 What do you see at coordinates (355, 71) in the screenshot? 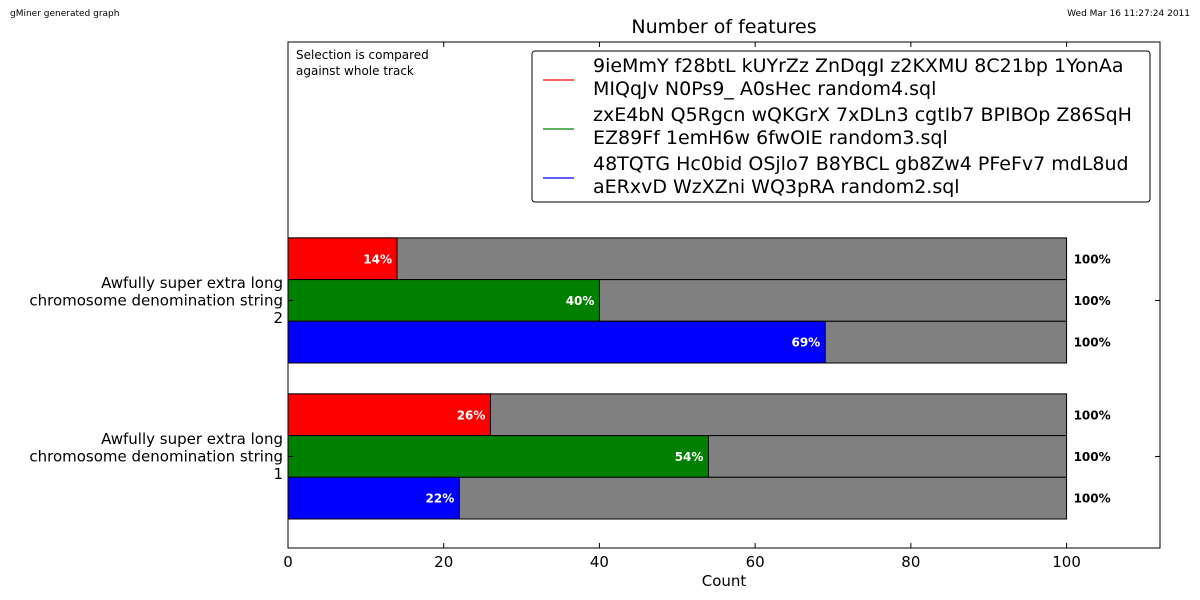
I see `note-line-2: against whole track` at bounding box center [355, 71].